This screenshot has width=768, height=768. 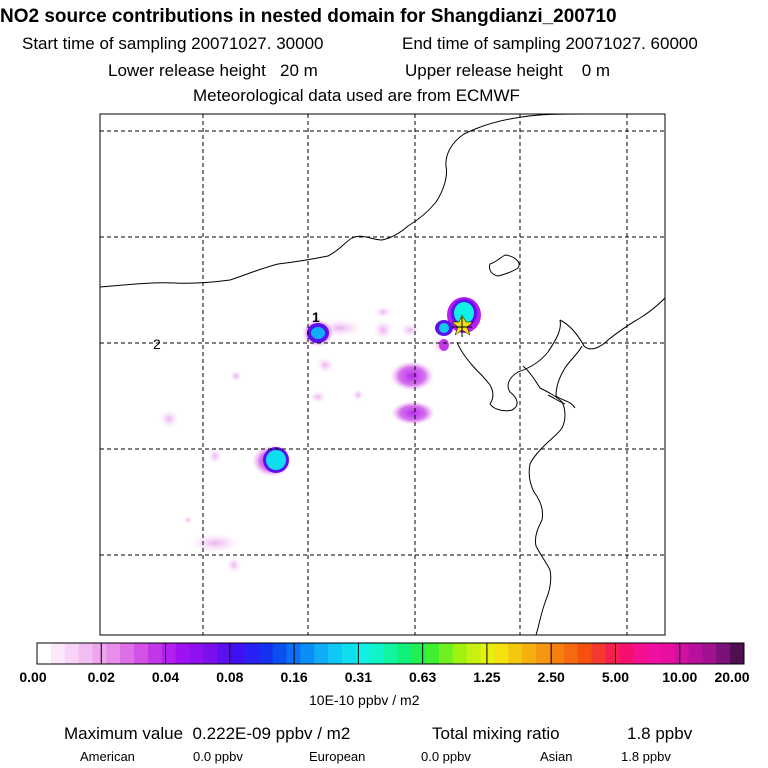 What do you see at coordinates (358, 677) in the screenshot?
I see `colorbar-tick-label: 0.31` at bounding box center [358, 677].